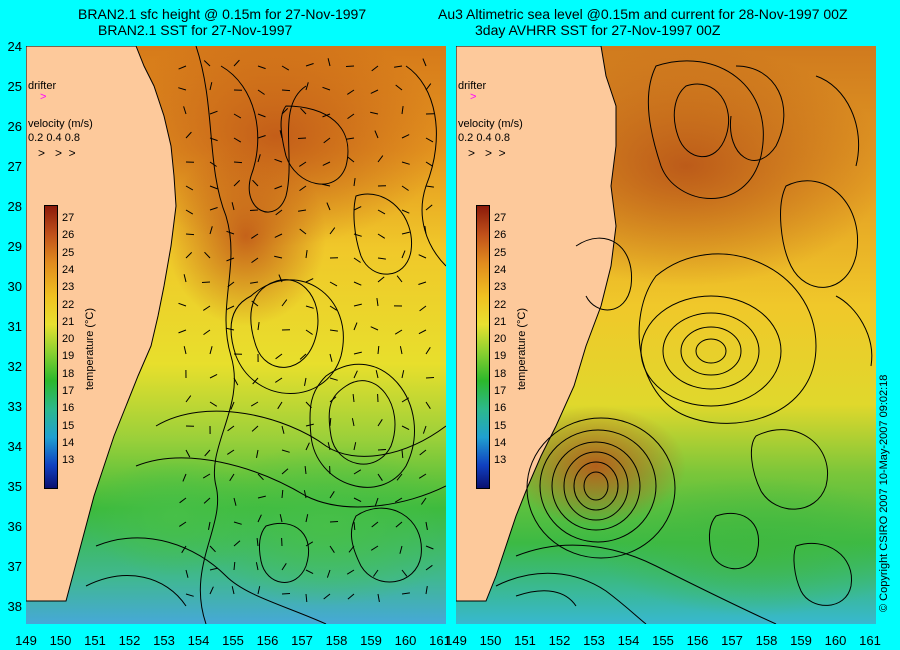  Describe the element at coordinates (129, 640) in the screenshot. I see `longitude-tick-label: 152` at that location.